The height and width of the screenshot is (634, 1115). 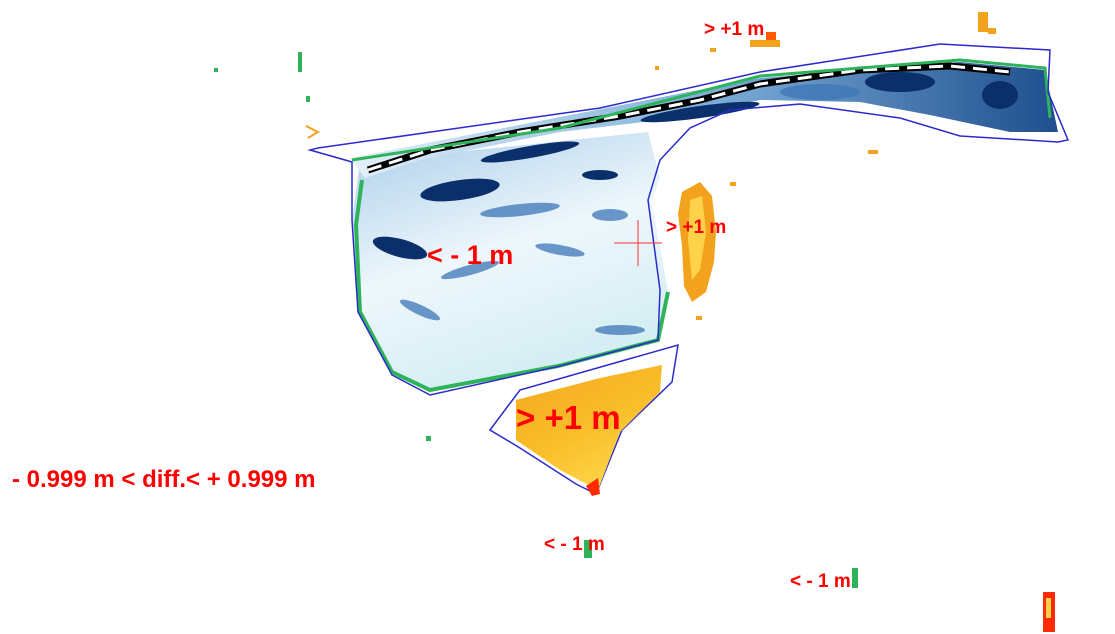 I want to click on strip-green-edge, so click(x=701, y=110).